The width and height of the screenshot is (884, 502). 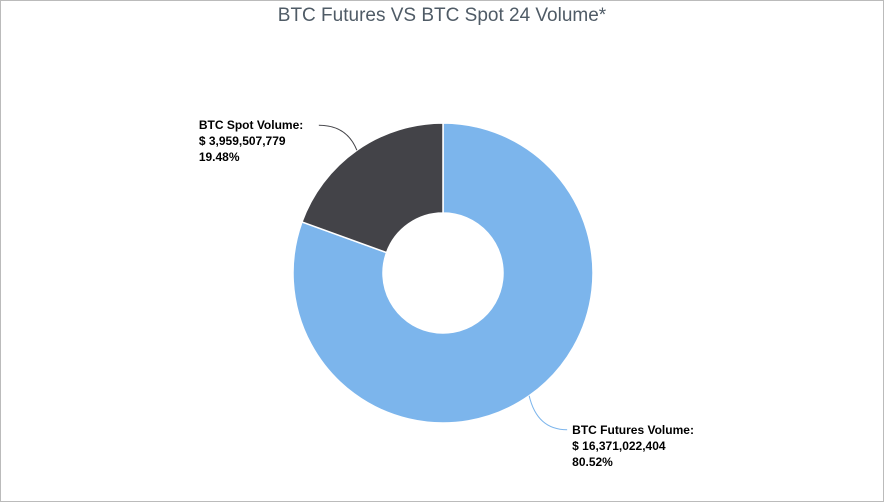 I want to click on data-label: $ 3,959,507,779, so click(x=242, y=141).